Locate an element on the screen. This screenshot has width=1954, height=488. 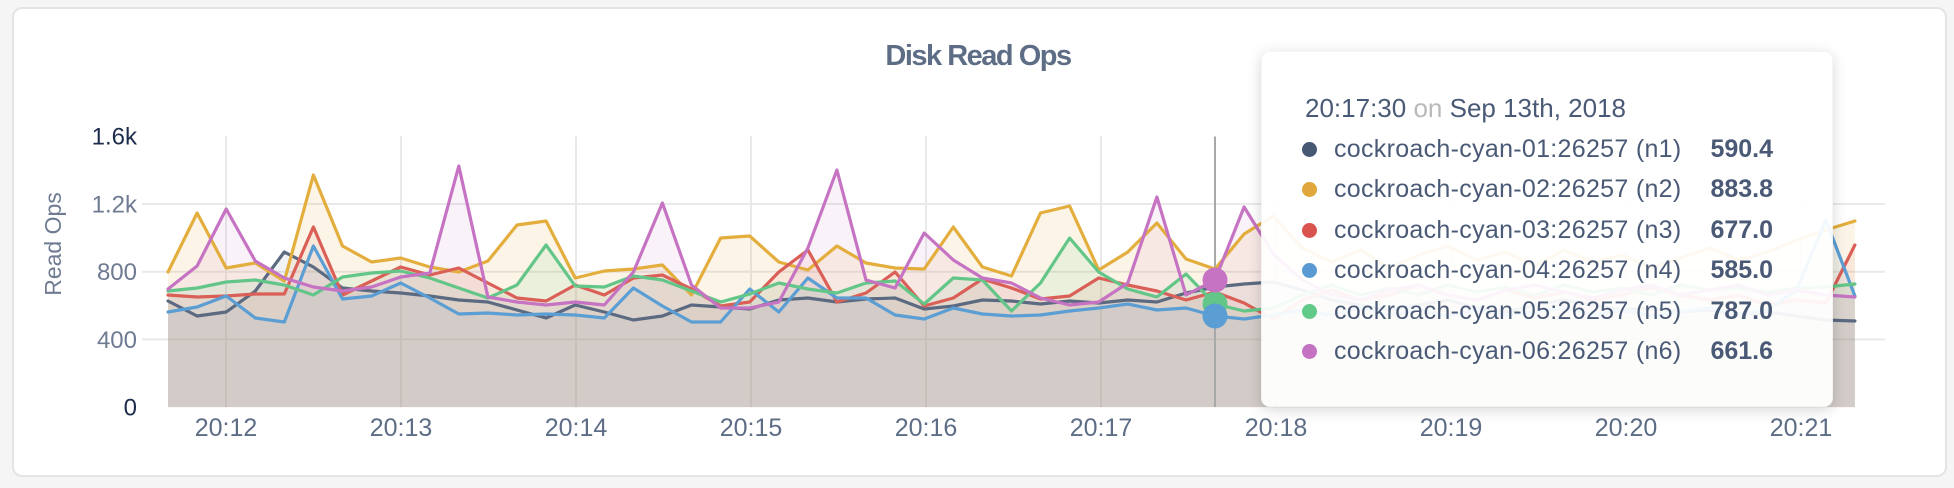
svg-text: 20:20 is located at coordinates (1626, 428).